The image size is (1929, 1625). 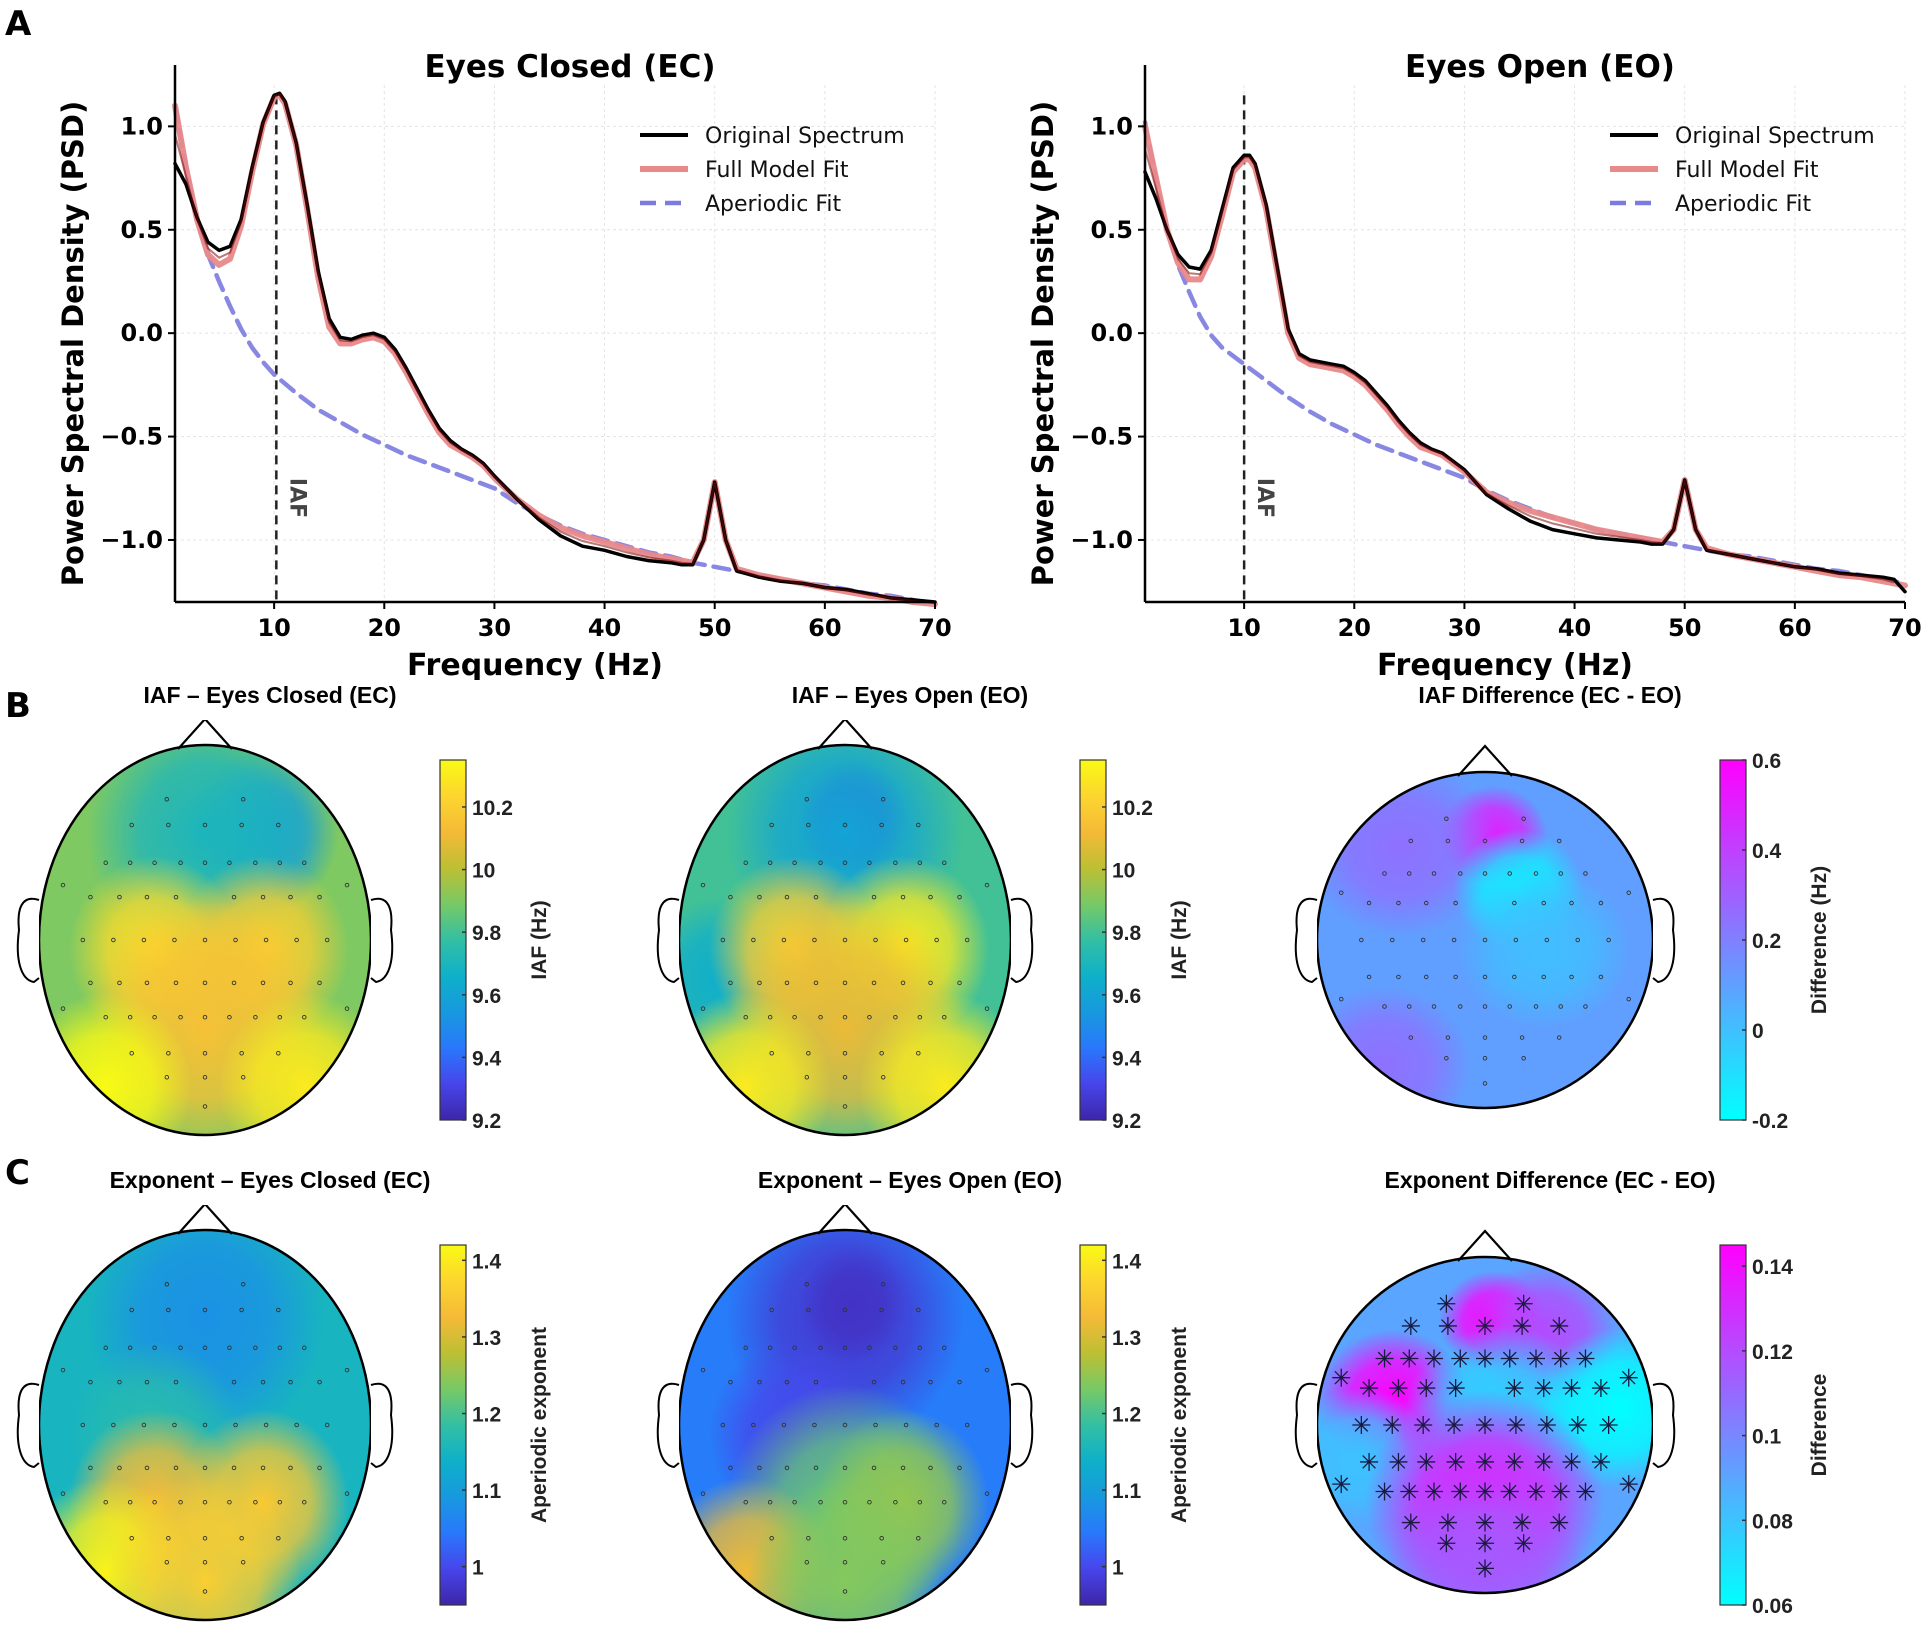 I want to click on iaf-annotation: IAF, so click(x=296, y=498).